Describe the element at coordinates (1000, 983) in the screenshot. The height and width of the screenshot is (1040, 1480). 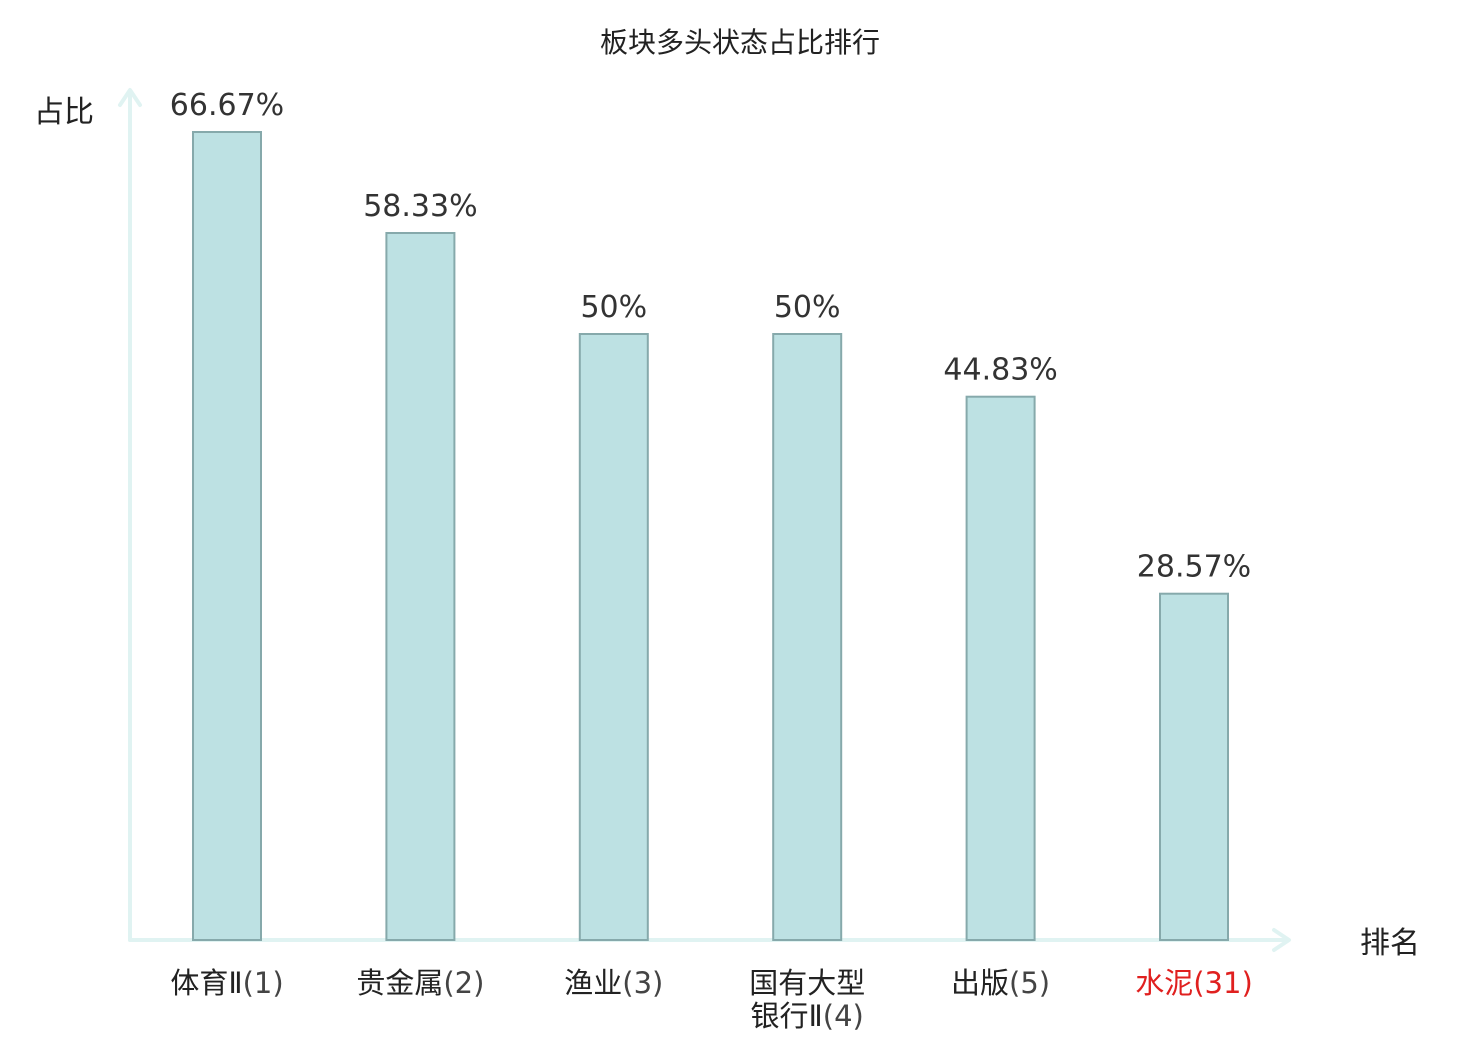
I see `category-label-5: 出版(5)` at that location.